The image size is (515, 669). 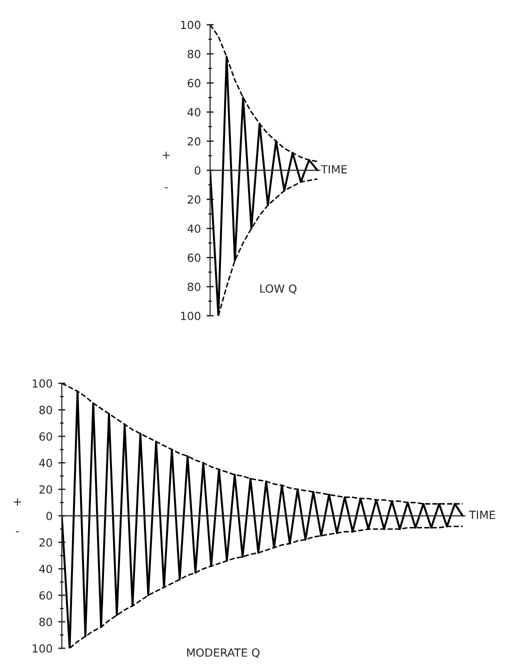 I want to click on text: MODERATE Q, so click(x=223, y=653).